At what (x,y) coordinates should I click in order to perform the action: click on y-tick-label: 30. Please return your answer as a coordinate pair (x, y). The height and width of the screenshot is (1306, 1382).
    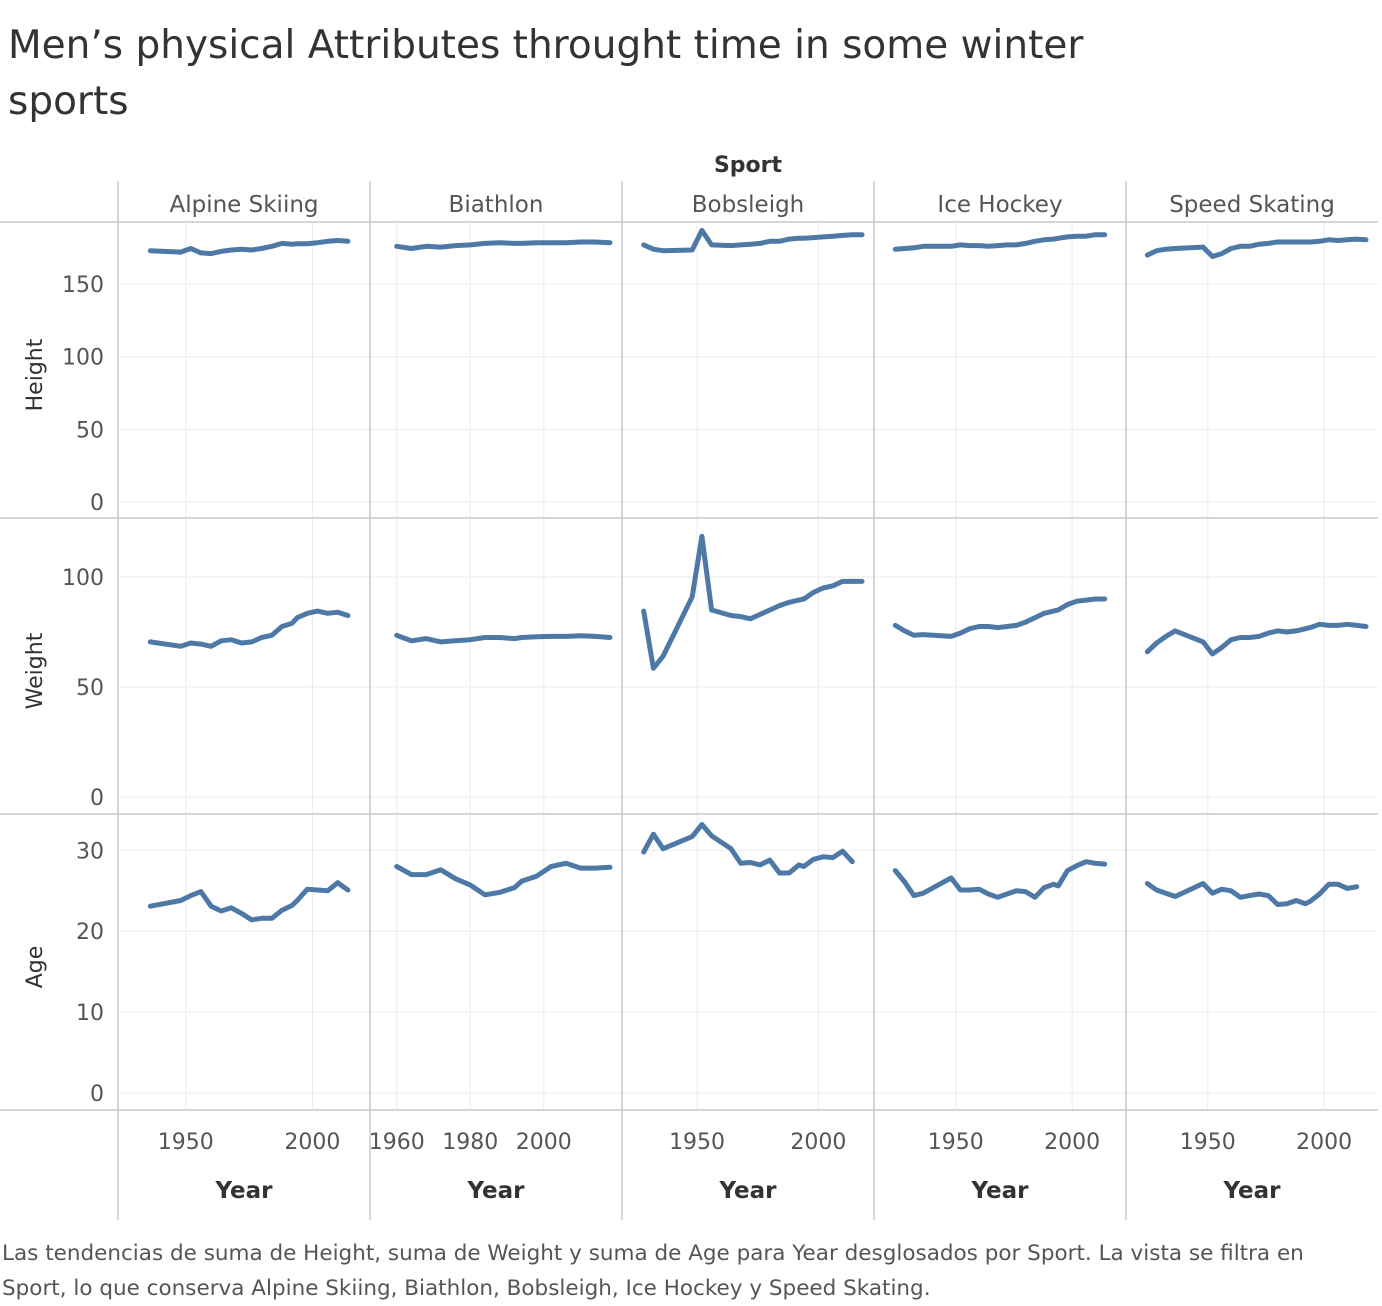
    Looking at the image, I should click on (90, 851).